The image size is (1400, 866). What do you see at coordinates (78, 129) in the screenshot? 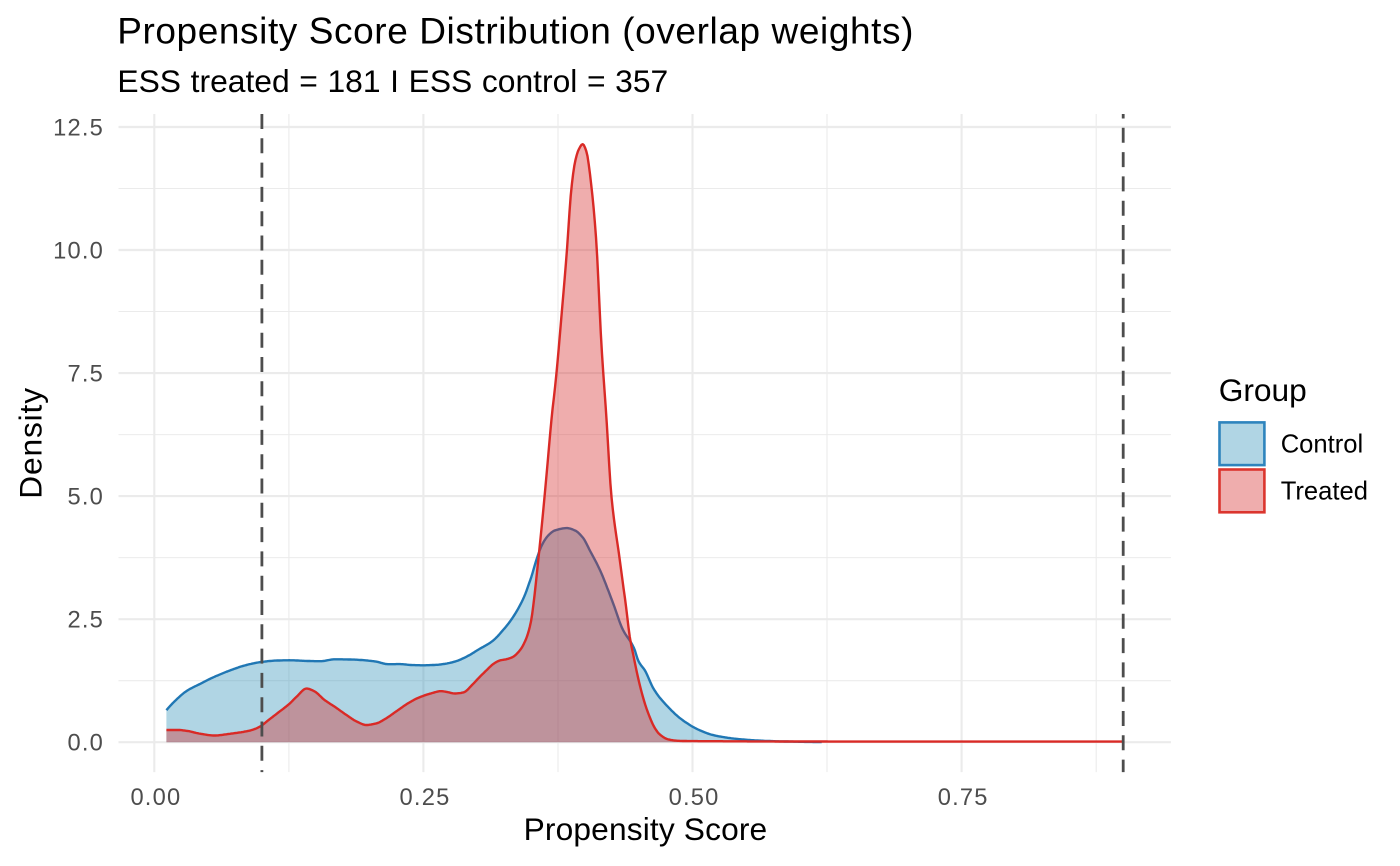
I see `svg-text: 12.5` at bounding box center [78, 129].